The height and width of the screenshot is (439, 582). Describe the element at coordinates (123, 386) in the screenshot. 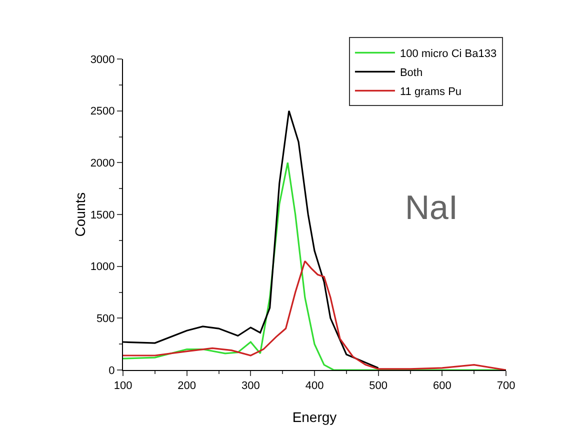

I see `x-tick-label: 100` at that location.